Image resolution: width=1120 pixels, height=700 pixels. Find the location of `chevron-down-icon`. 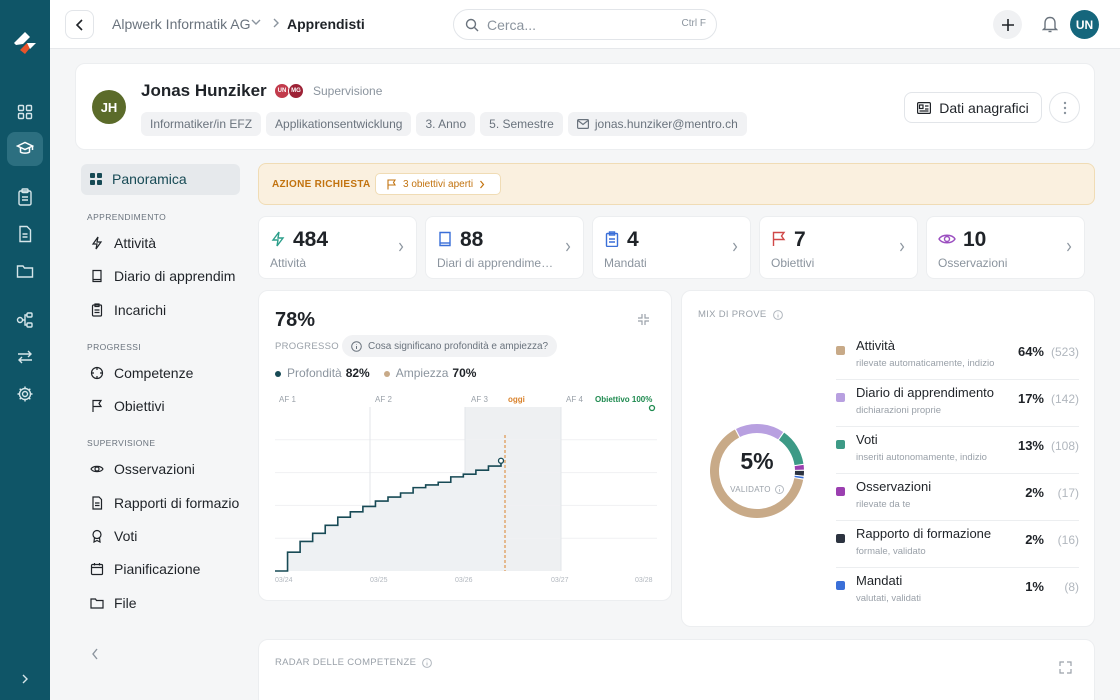

chevron-down-icon is located at coordinates (256, 22).